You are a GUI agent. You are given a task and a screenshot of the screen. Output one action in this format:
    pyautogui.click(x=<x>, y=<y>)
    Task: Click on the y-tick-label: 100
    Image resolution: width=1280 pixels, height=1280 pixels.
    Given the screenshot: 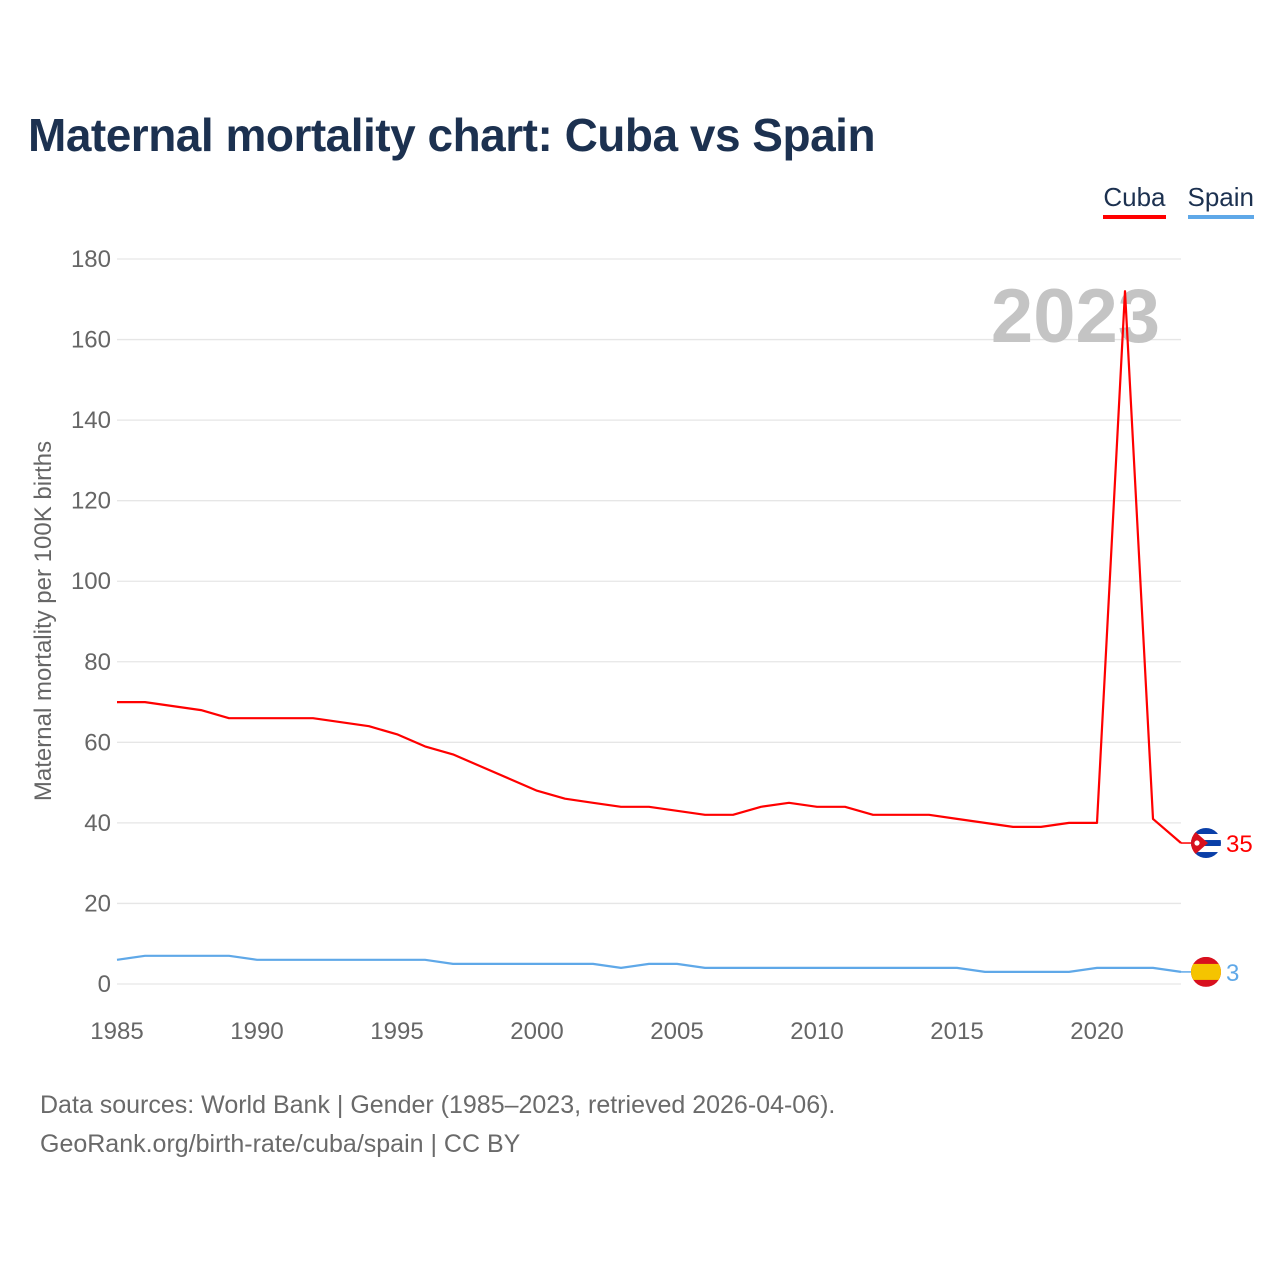 What is the action you would take?
    pyautogui.click(x=91, y=581)
    